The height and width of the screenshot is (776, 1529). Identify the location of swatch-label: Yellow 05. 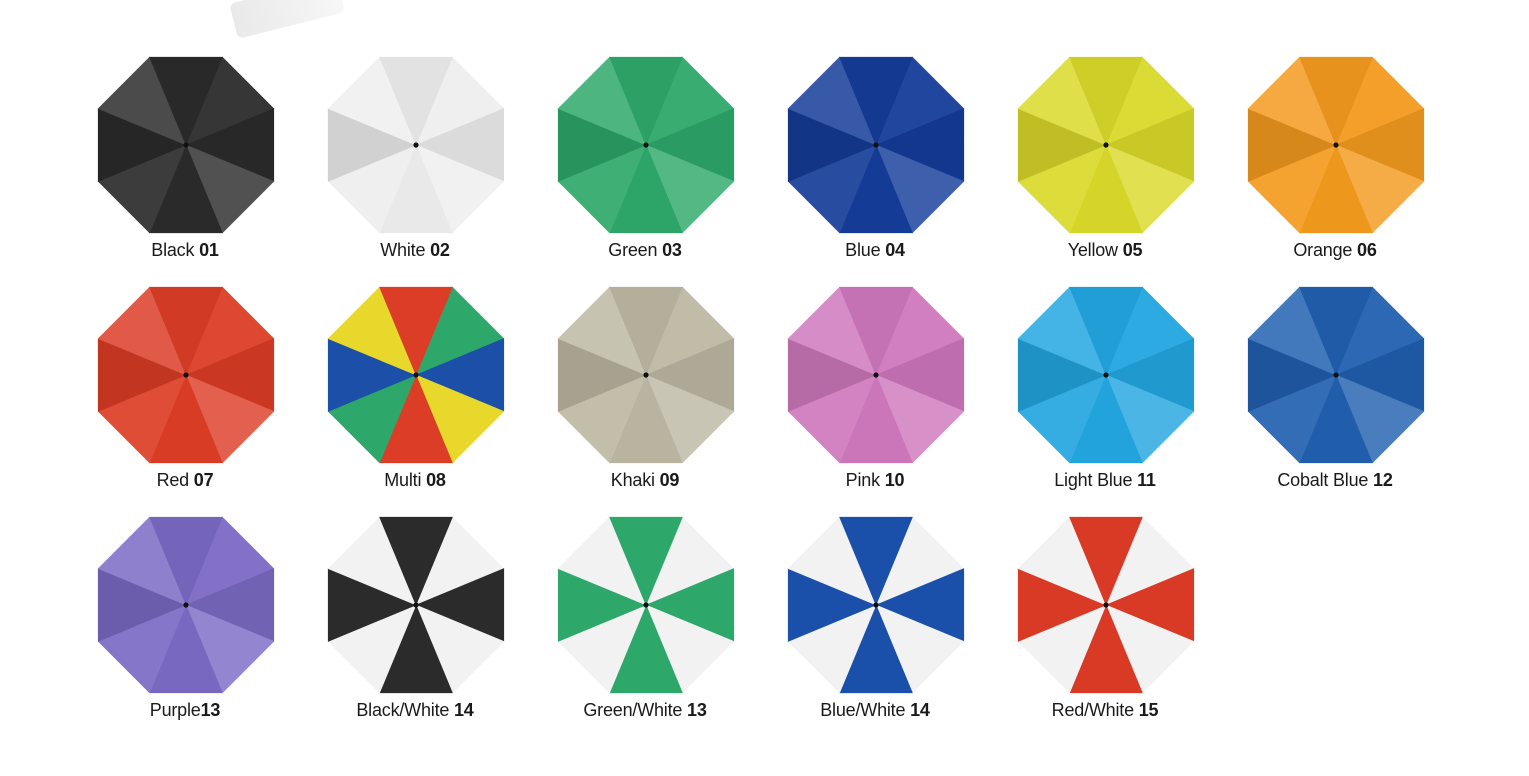
(1105, 250).